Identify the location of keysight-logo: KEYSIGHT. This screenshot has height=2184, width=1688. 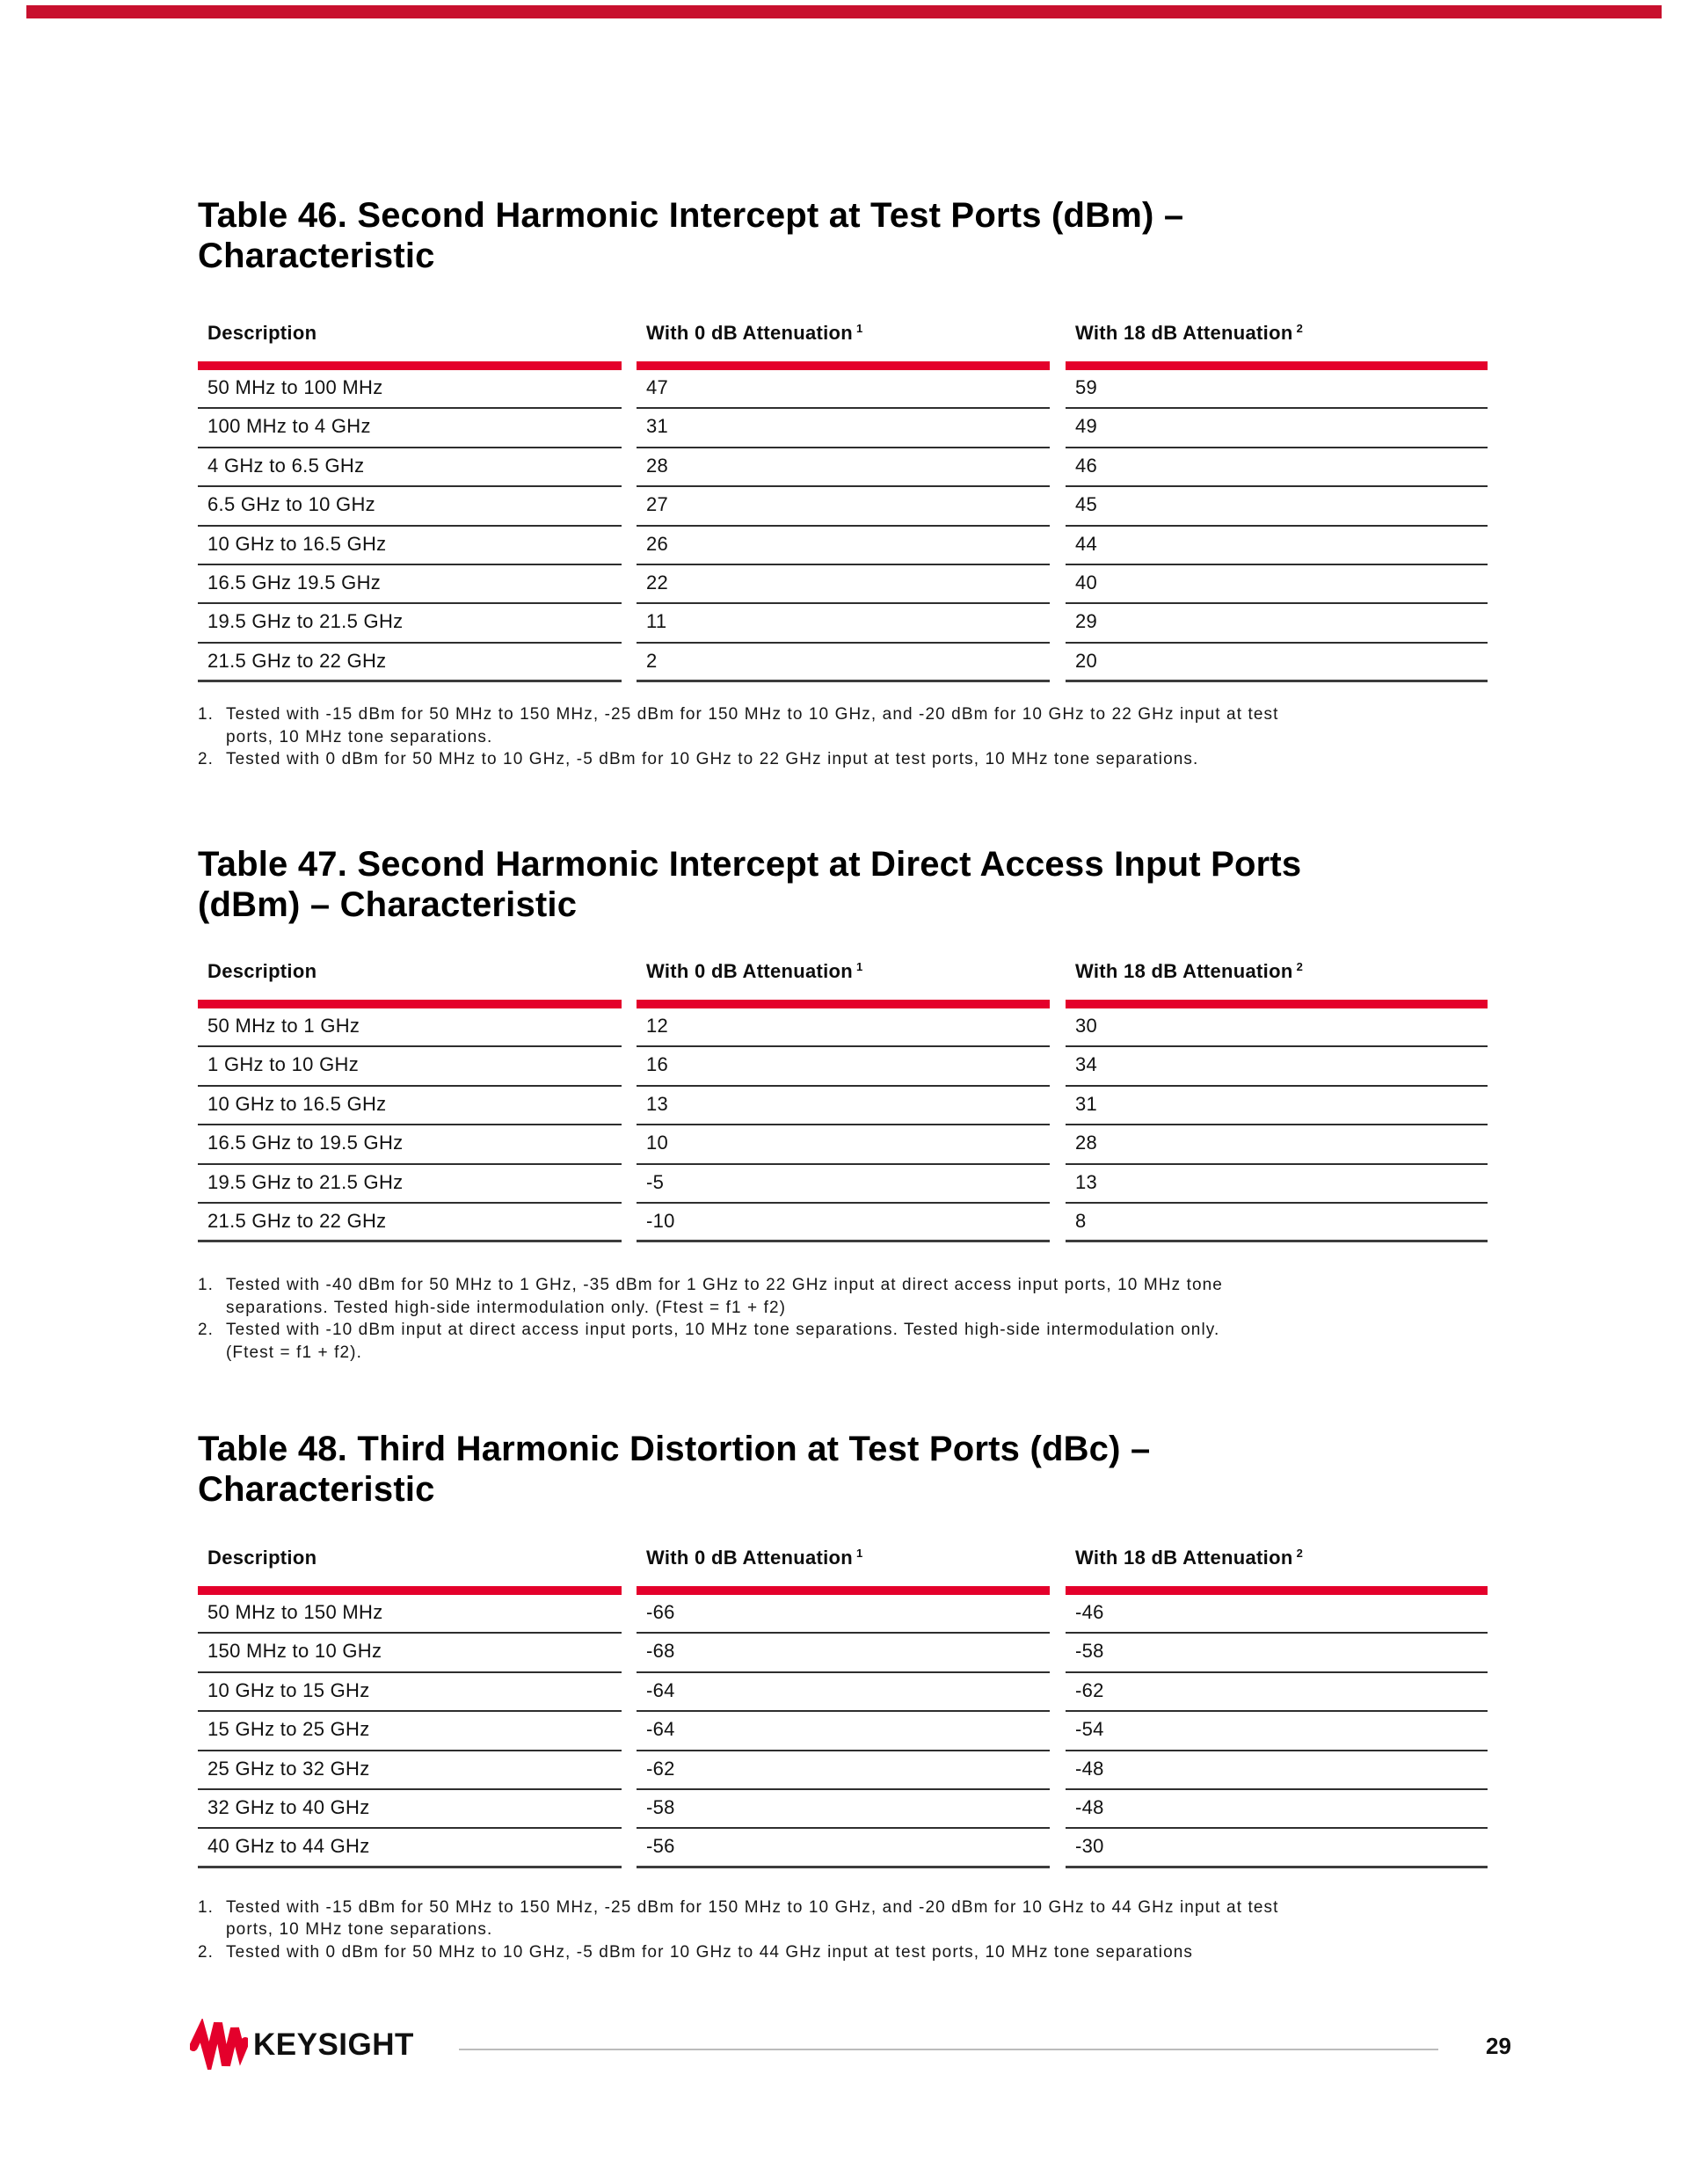
(302, 2045).